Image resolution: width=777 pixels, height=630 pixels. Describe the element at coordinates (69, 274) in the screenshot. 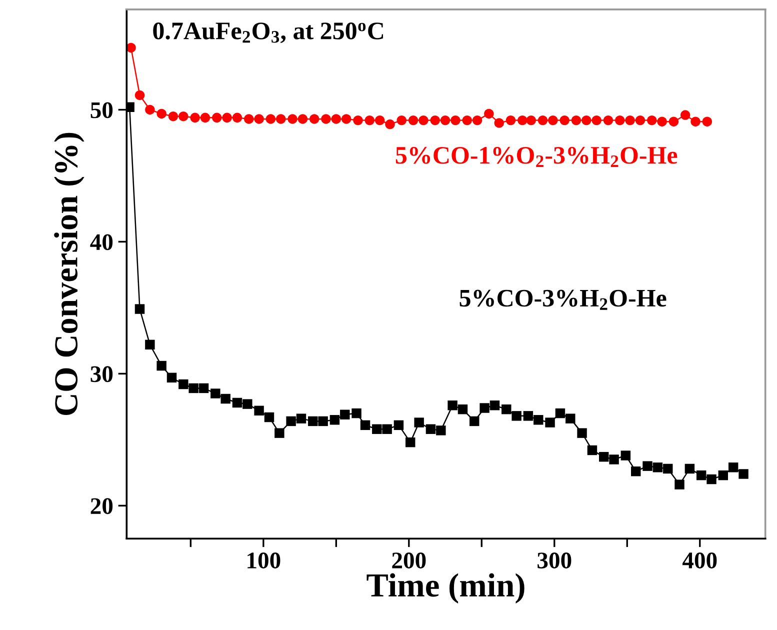

I see `y-axis-title: CO Conversion (%)` at that location.